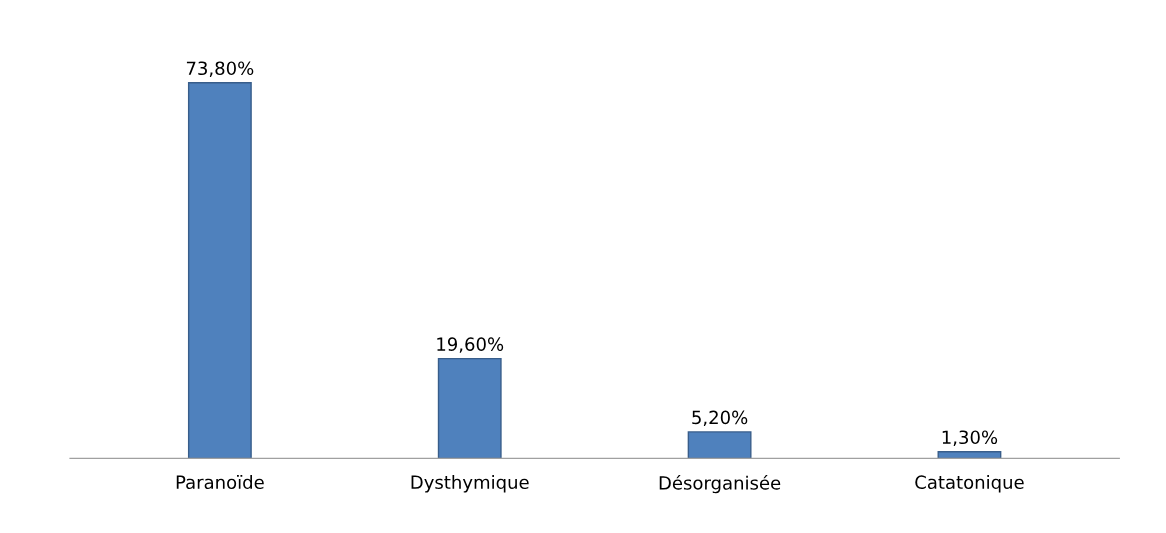  I want to click on data-label: 19,60%, so click(470, 345).